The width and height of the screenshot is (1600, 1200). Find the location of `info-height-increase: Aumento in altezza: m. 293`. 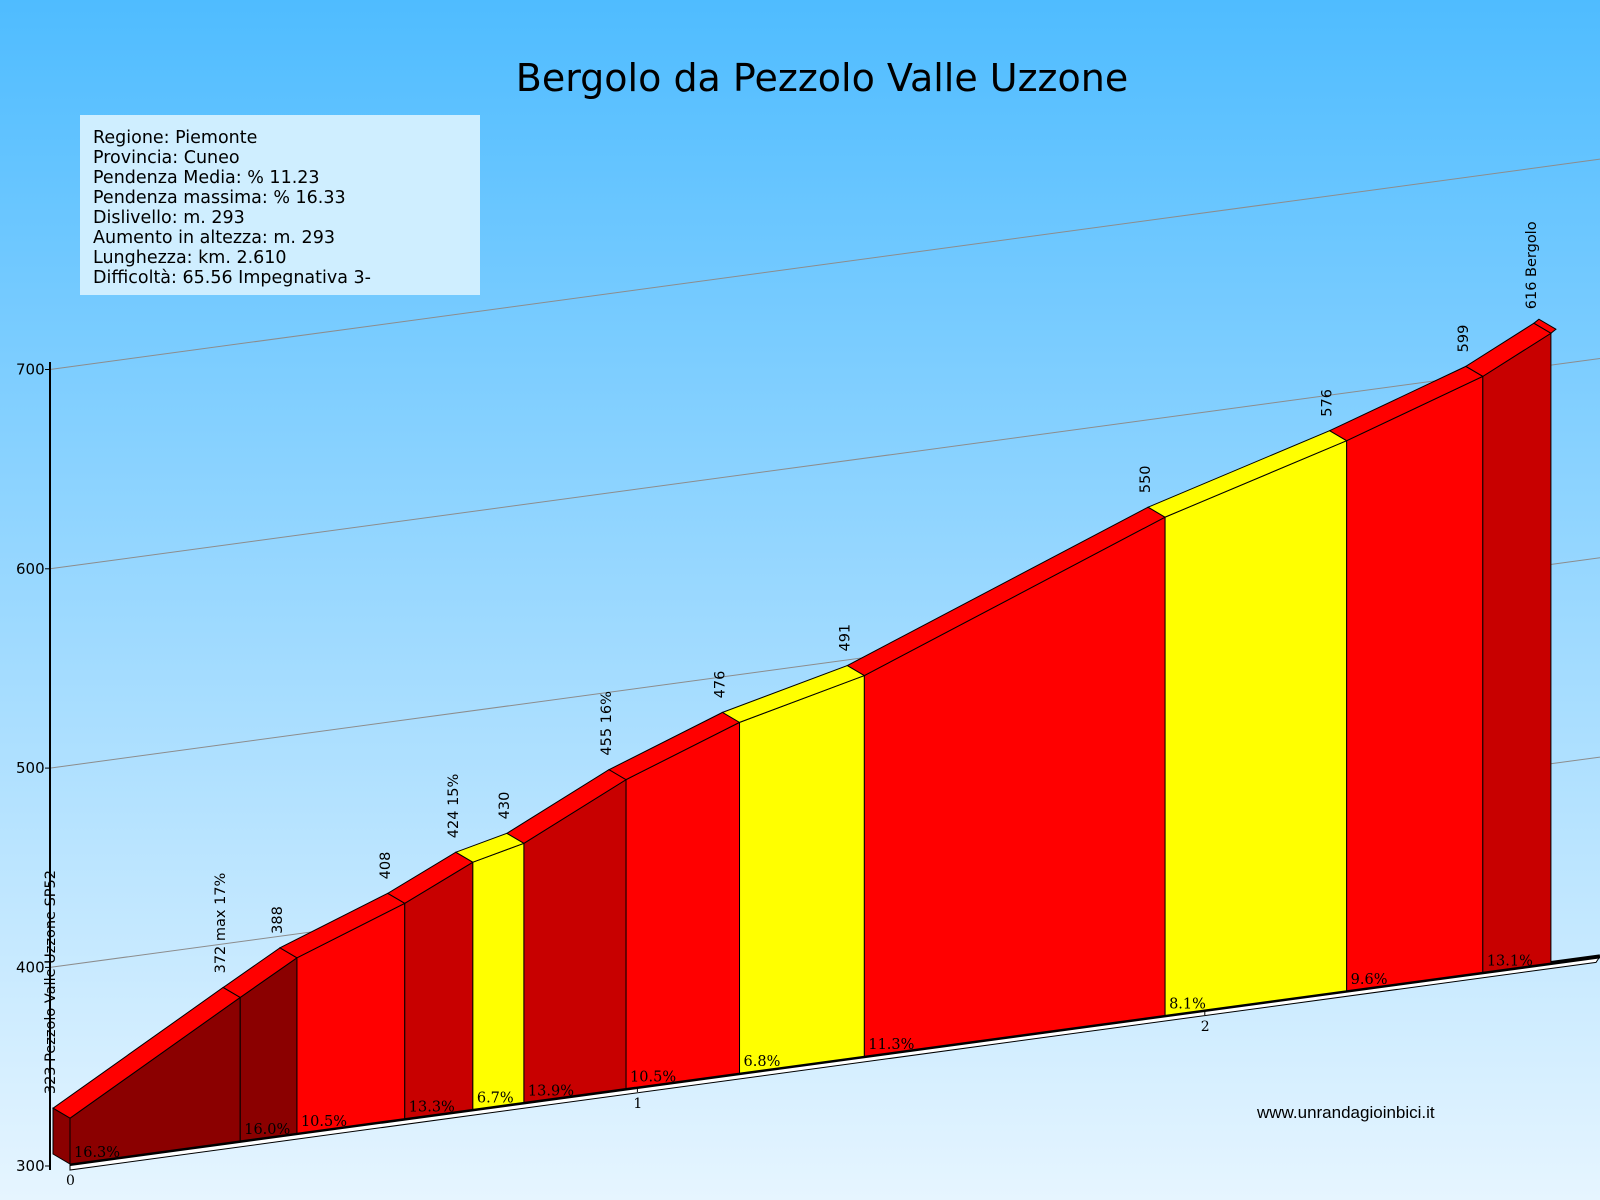

info-height-increase: Aumento in altezza: m. 293 is located at coordinates (214, 238).